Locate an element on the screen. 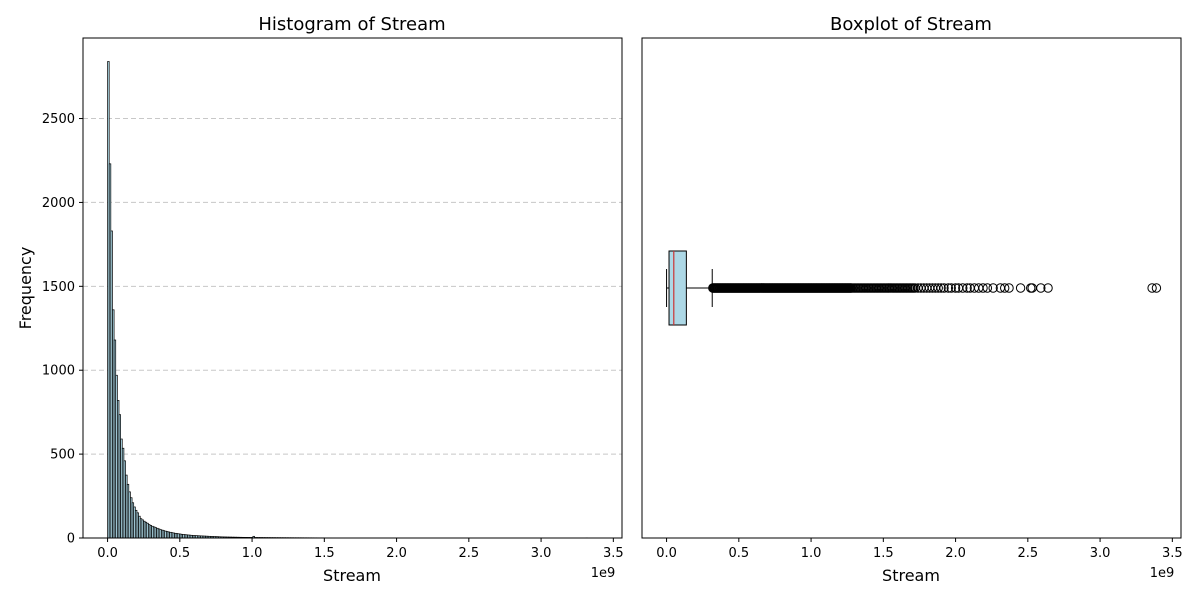 The width and height of the screenshot is (1200, 600). histogram-y-axis-label: Frequency is located at coordinates (25, 288).